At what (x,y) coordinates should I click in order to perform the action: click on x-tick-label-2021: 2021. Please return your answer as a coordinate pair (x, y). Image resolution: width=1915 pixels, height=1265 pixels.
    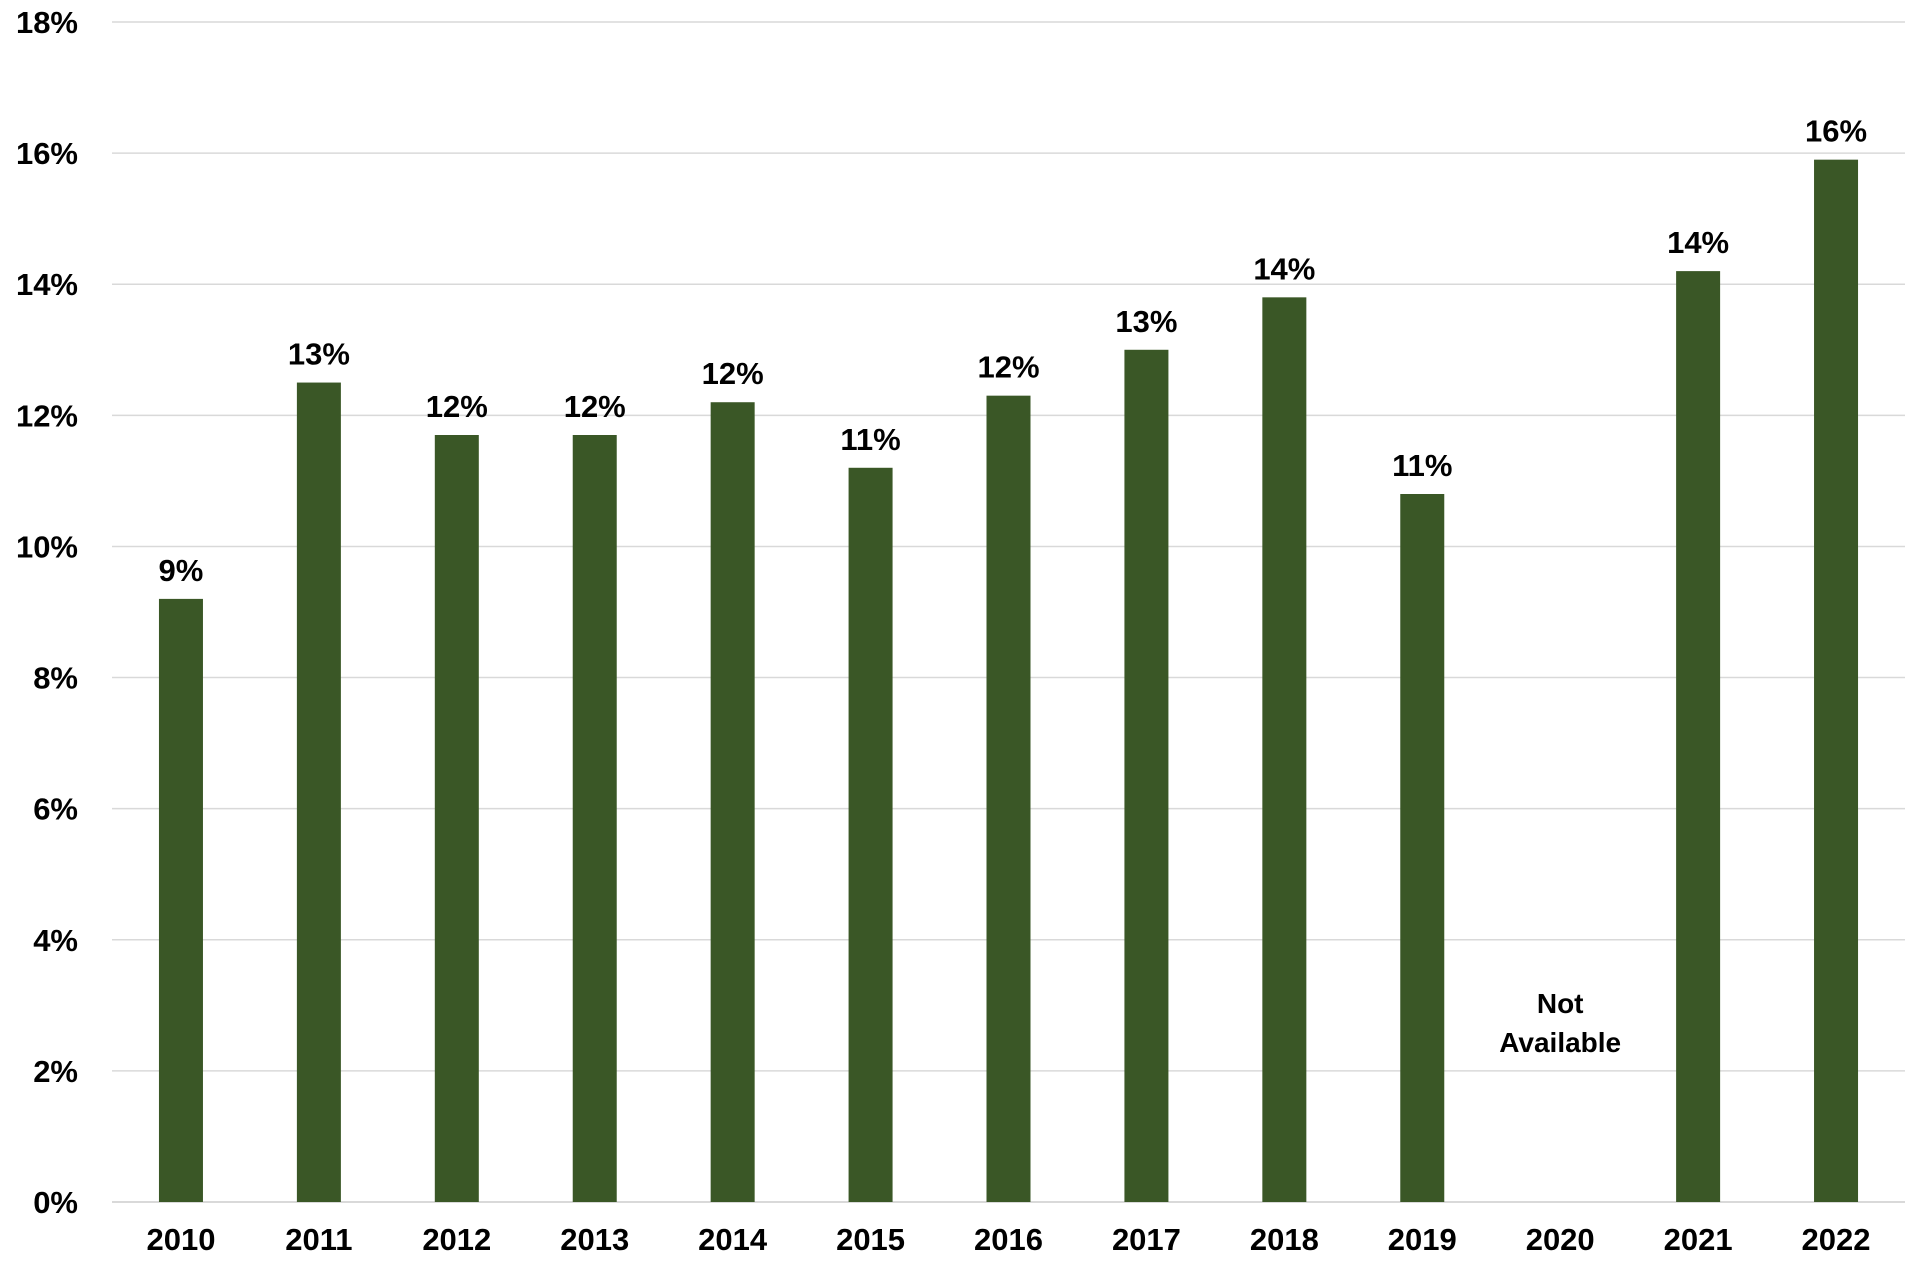
    Looking at the image, I should click on (1698, 1239).